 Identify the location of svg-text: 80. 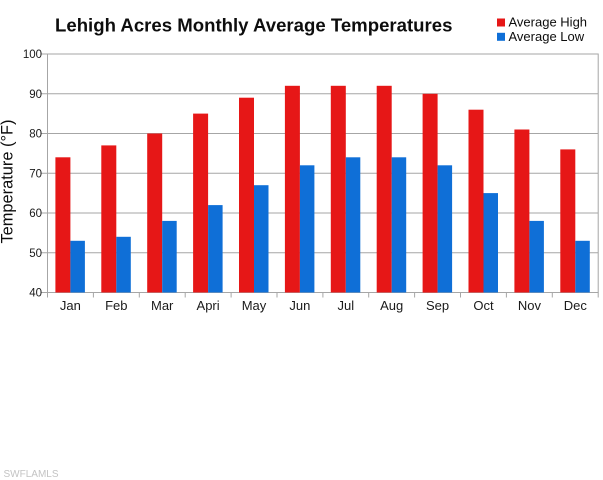
(35, 135).